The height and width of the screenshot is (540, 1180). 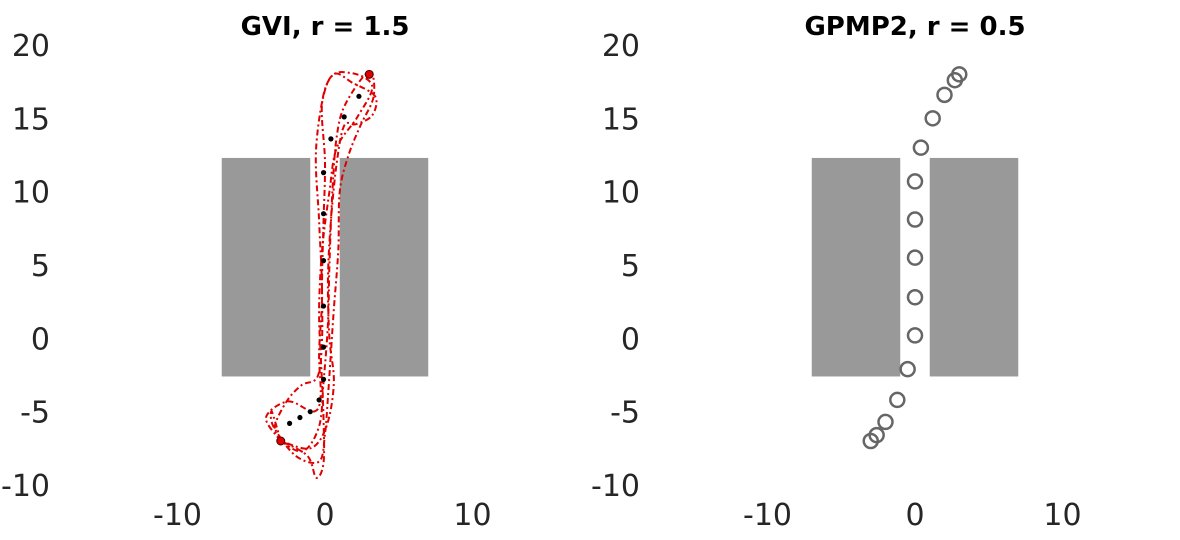 What do you see at coordinates (325, 27) in the screenshot?
I see `chart-title: GVI, r = 1.5` at bounding box center [325, 27].